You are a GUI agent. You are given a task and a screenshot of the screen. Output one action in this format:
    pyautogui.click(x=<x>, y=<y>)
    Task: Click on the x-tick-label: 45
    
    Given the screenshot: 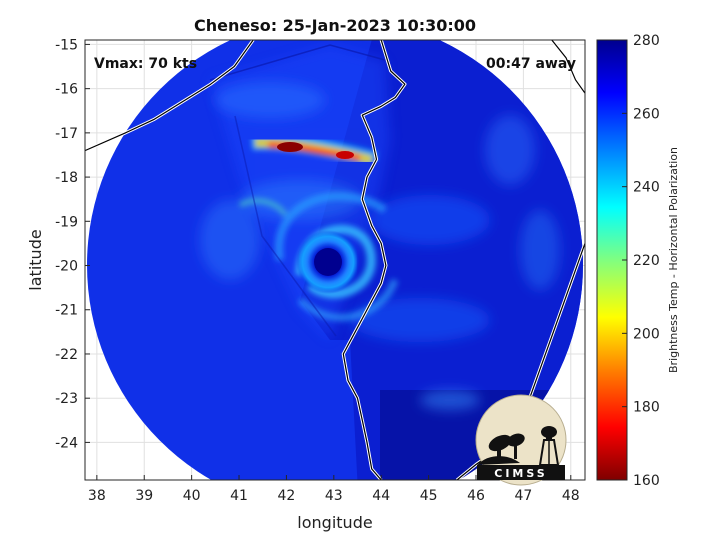 What is the action you would take?
    pyautogui.click(x=429, y=496)
    